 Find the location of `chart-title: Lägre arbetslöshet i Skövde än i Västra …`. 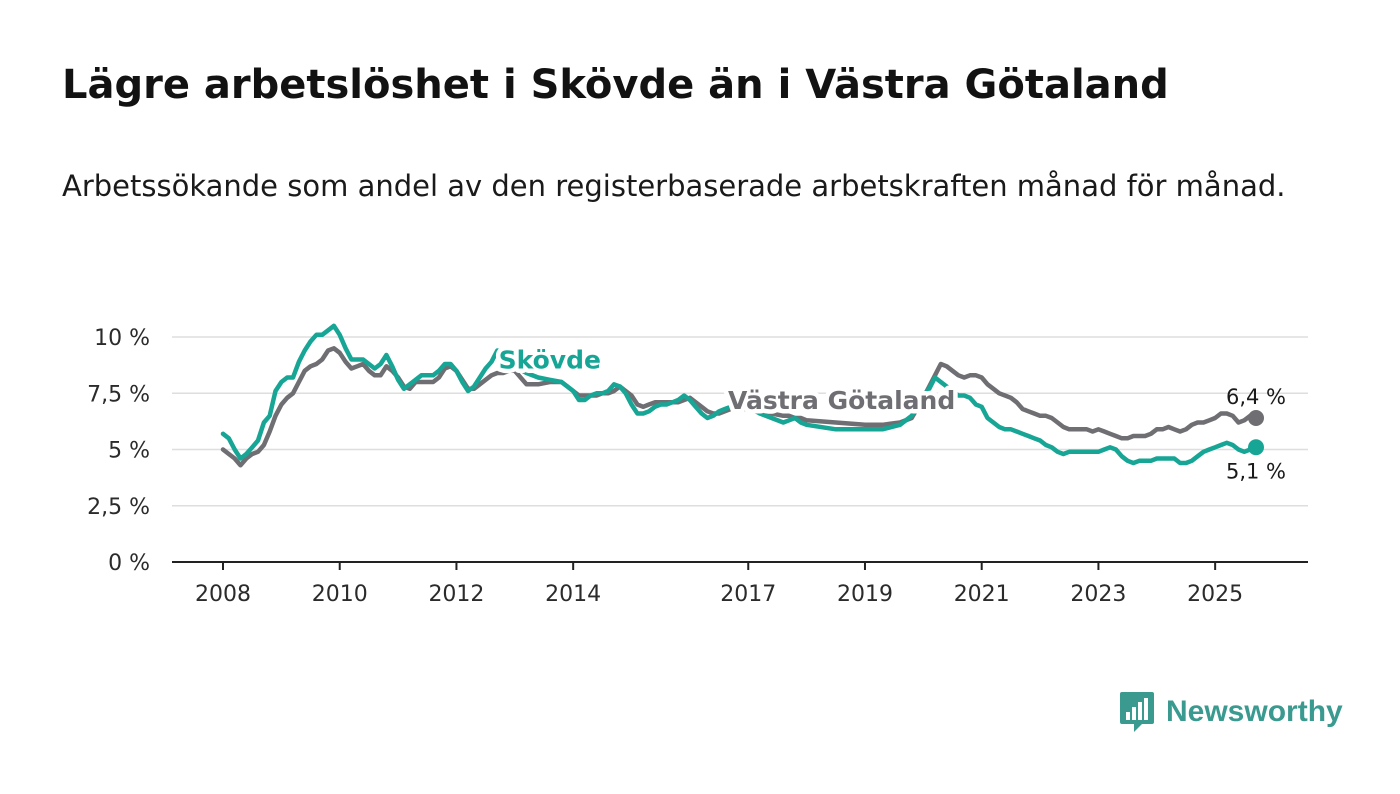

chart-title: Lägre arbetslöshet i Skövde än i Västra … is located at coordinates (615, 85).